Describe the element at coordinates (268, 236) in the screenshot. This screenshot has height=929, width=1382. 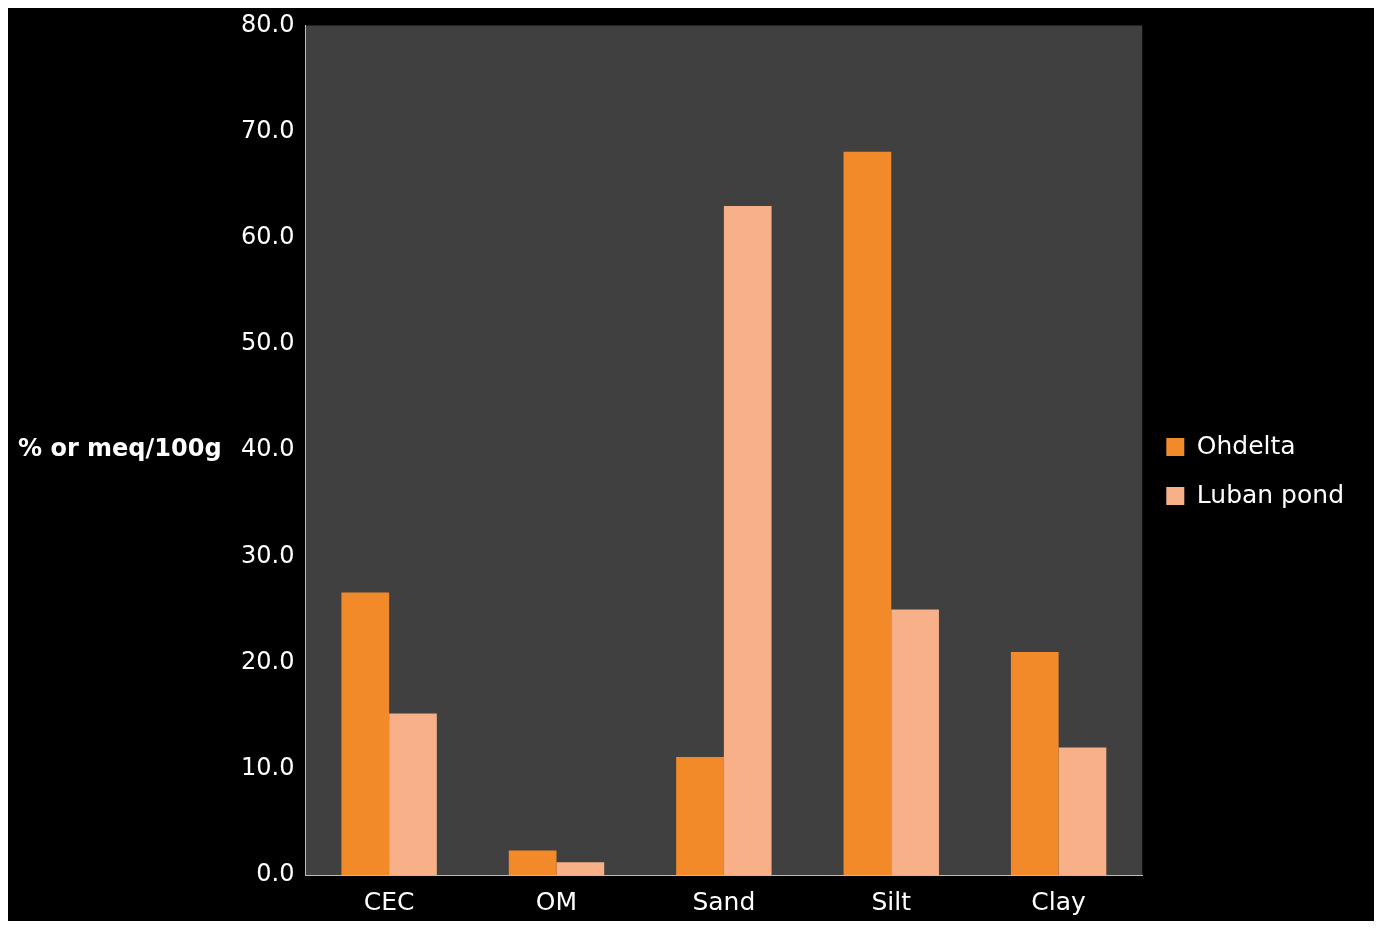
I see `y-tick-label: 60.0` at that location.